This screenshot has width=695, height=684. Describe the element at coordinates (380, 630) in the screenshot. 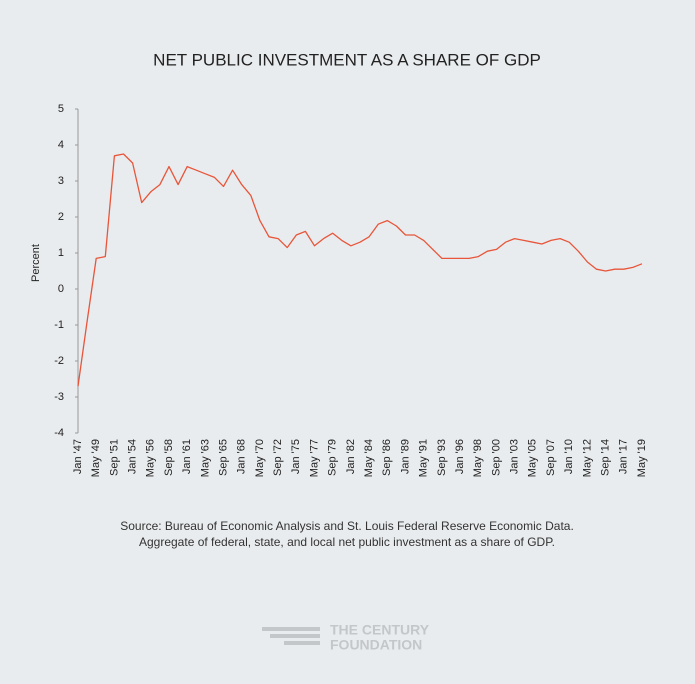

I see `logo-text: THE CENTURY` at that location.